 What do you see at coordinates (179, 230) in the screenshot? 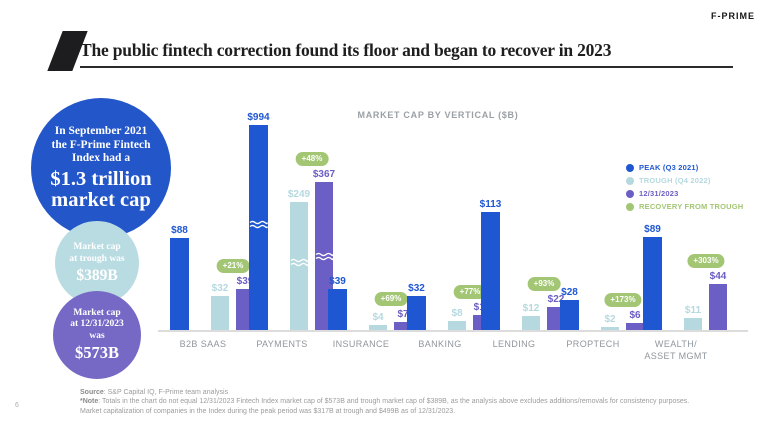
I see `bar-value-label: $88` at bounding box center [179, 230].